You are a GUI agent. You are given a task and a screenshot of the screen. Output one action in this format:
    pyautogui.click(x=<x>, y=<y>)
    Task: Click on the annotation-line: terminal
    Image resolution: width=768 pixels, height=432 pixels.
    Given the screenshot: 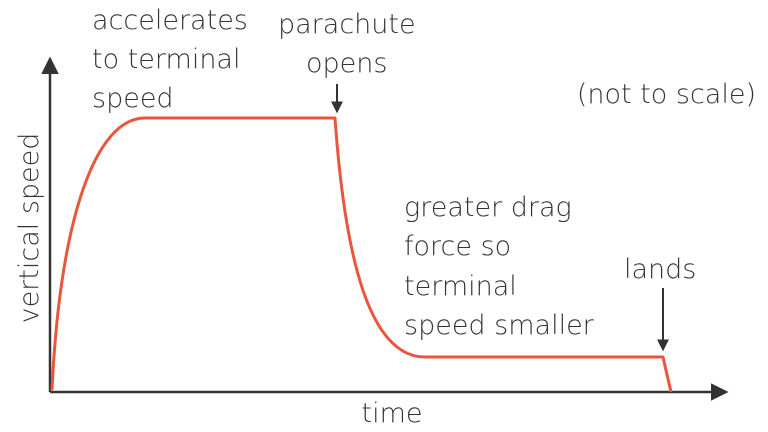 What is the action you would take?
    pyautogui.click(x=460, y=286)
    